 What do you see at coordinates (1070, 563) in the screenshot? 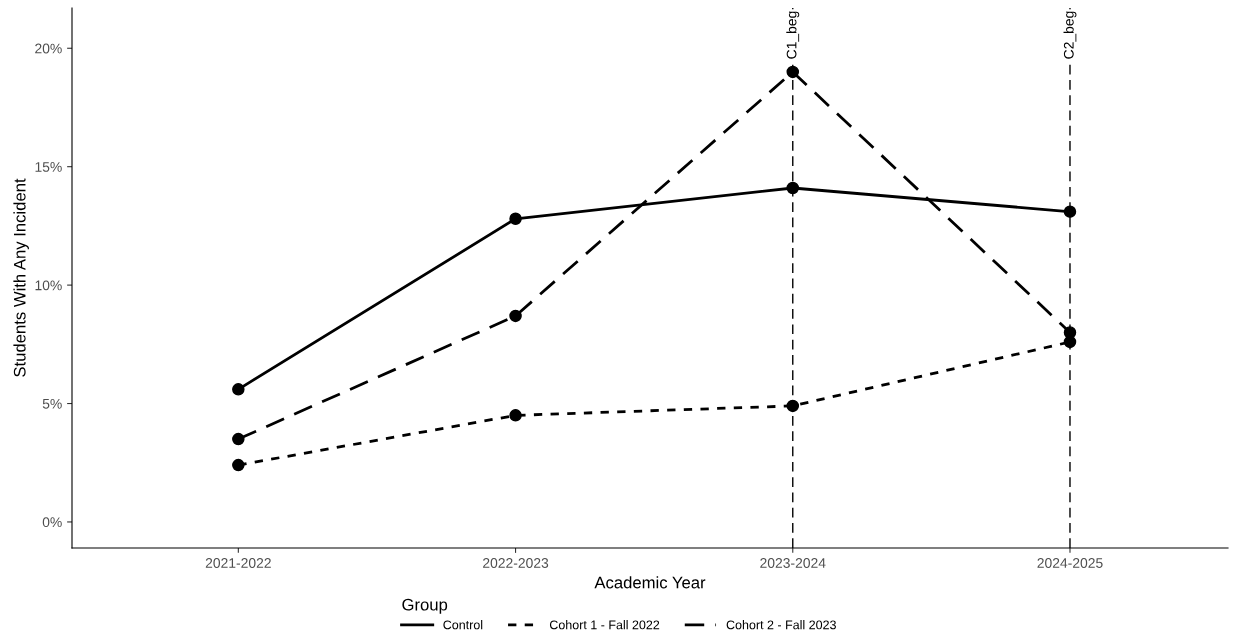
I see `x-tick-label: 2024-2025` at bounding box center [1070, 563].